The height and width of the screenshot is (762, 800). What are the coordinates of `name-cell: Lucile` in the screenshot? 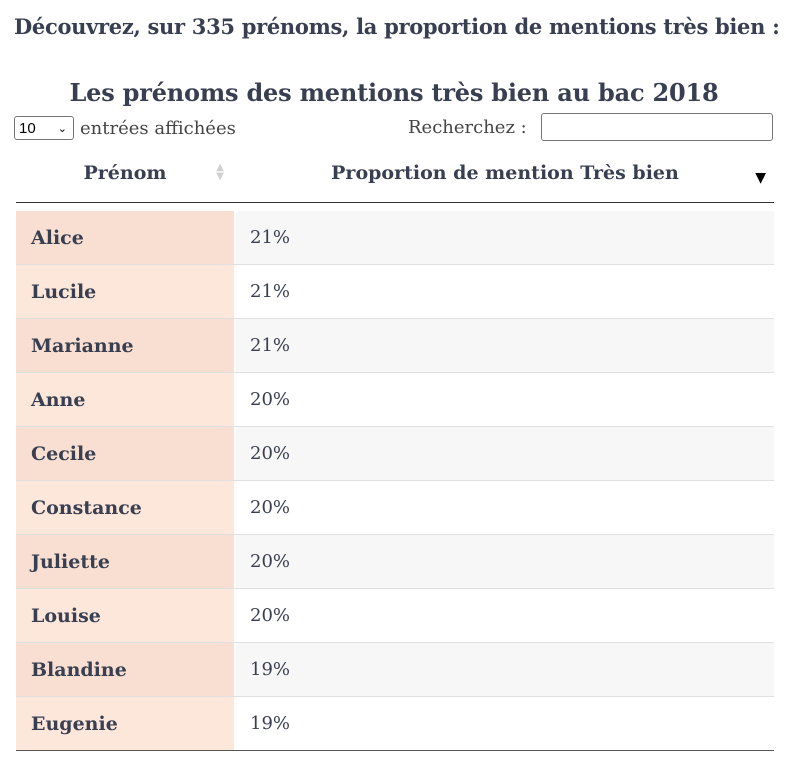 It's located at (125, 291).